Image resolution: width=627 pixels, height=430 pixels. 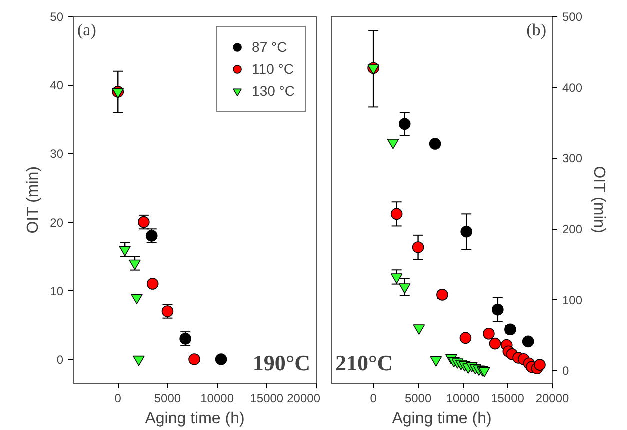 I want to click on y-axis-title: OIT (min), so click(x=33, y=200).